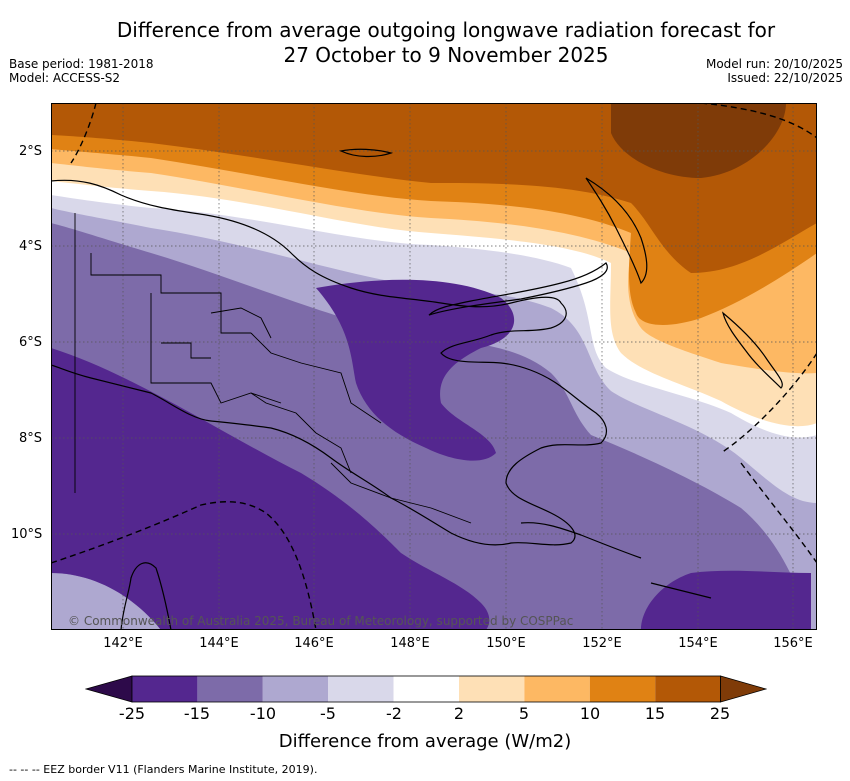 The image size is (850, 781). I want to click on colorbar-label-minus25: -25, so click(132, 713).